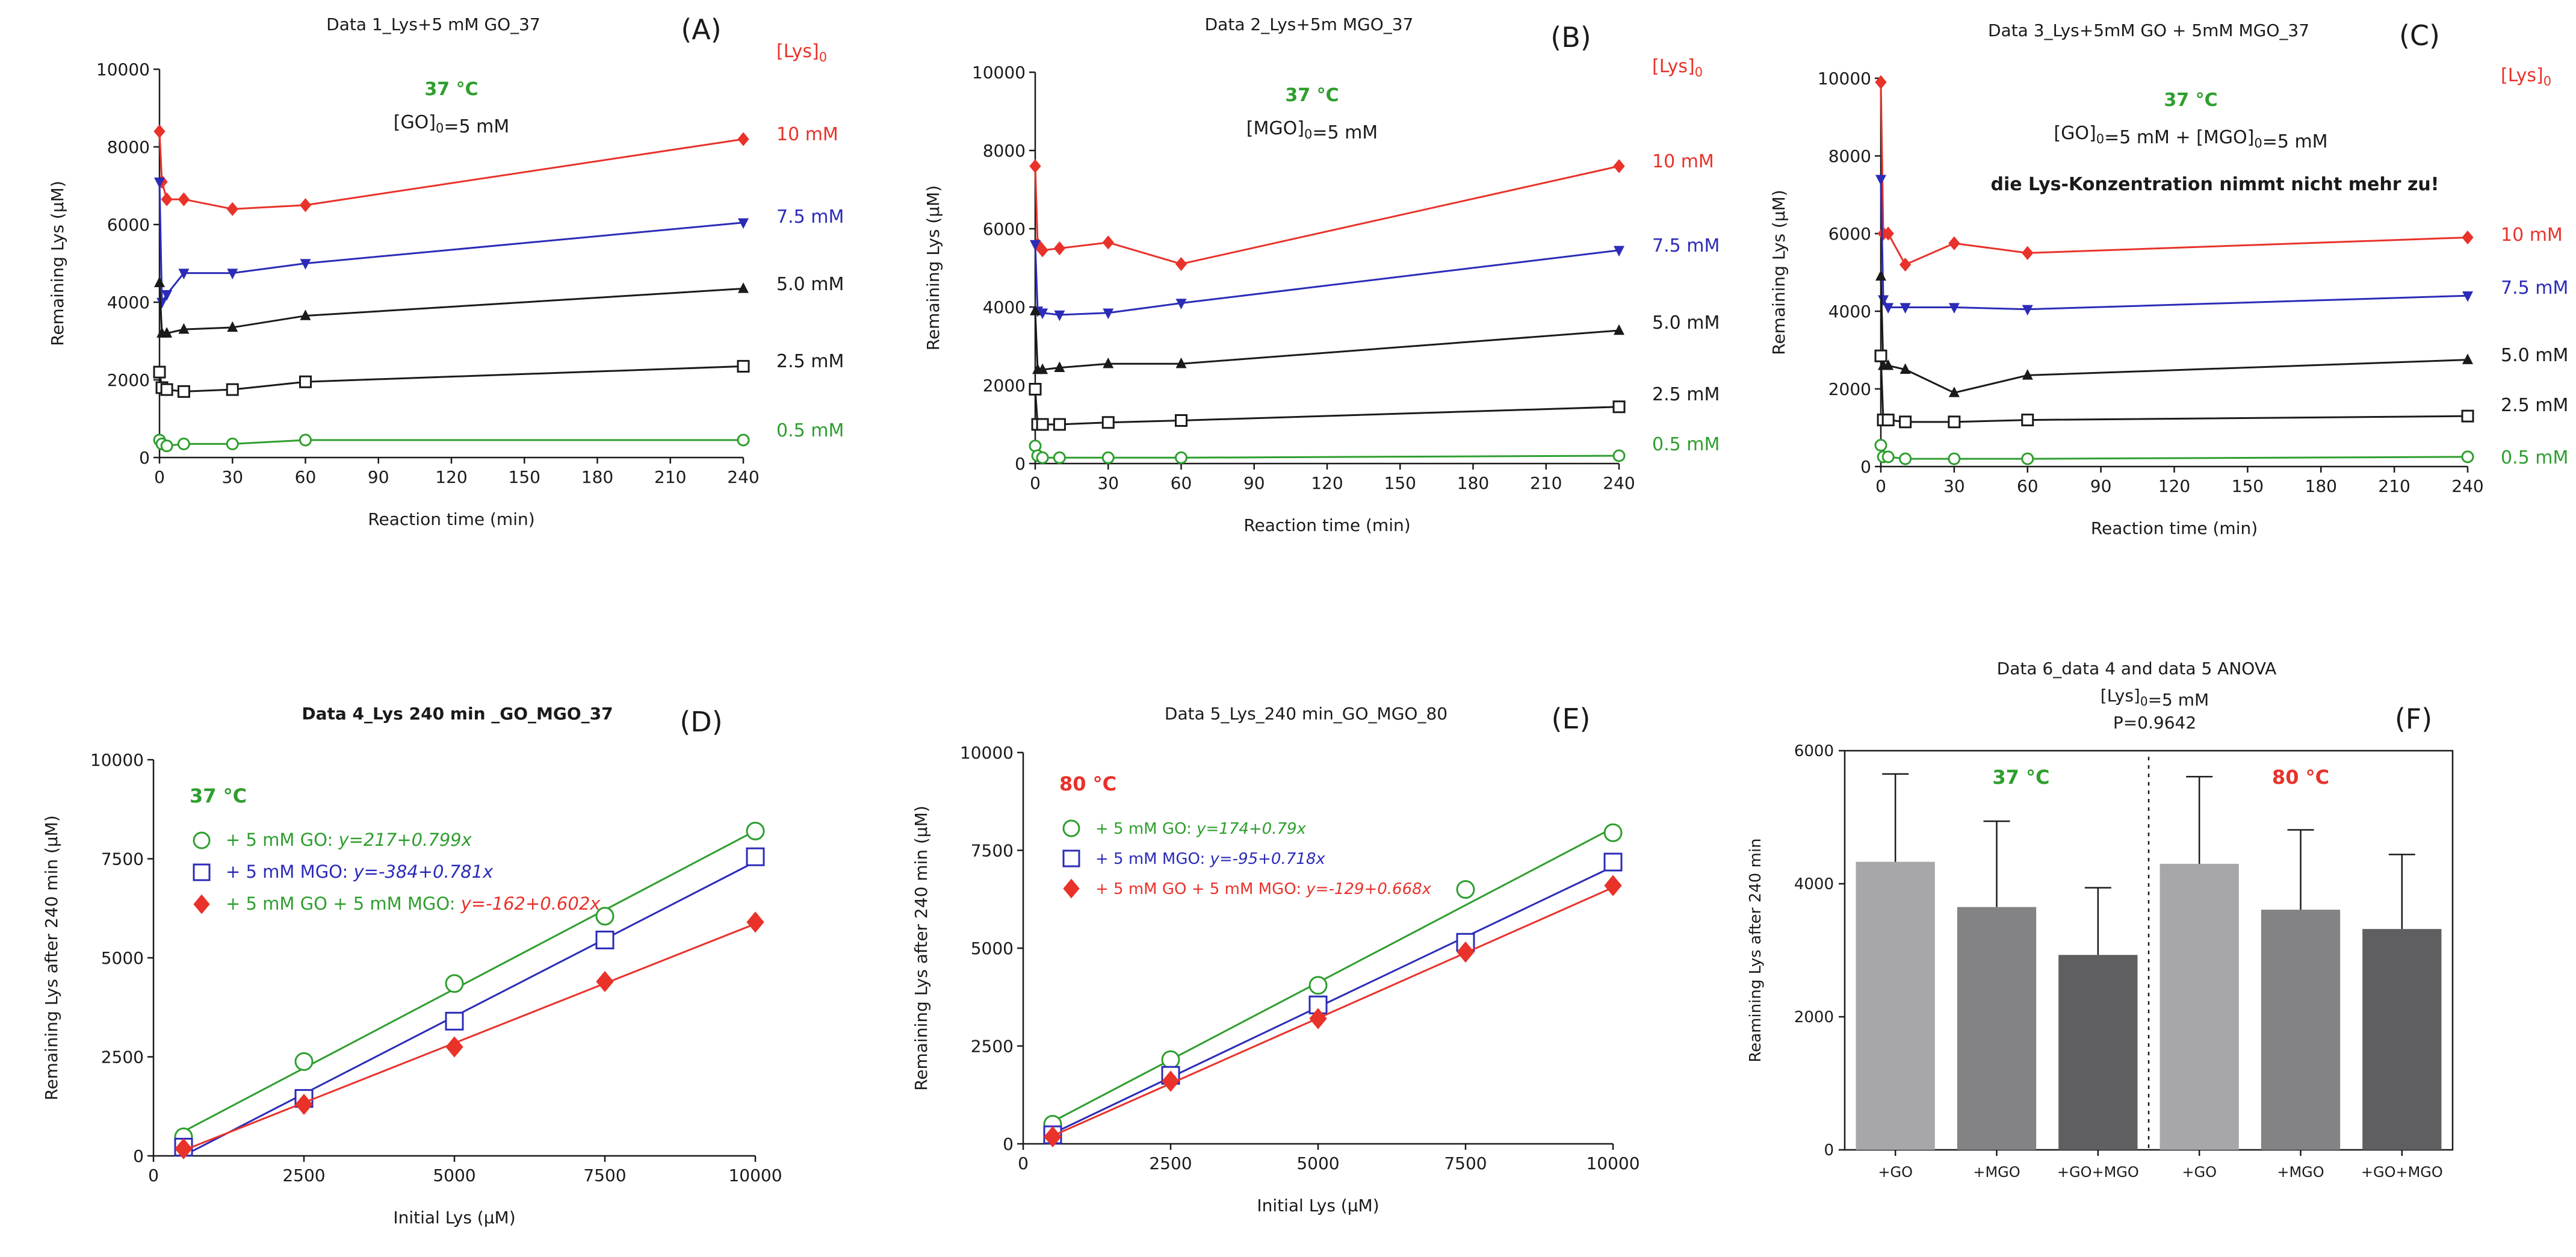 This screenshot has width=2576, height=1257. What do you see at coordinates (1333, 975) in the screenshot?
I see `regression-line` at bounding box center [1333, 975].